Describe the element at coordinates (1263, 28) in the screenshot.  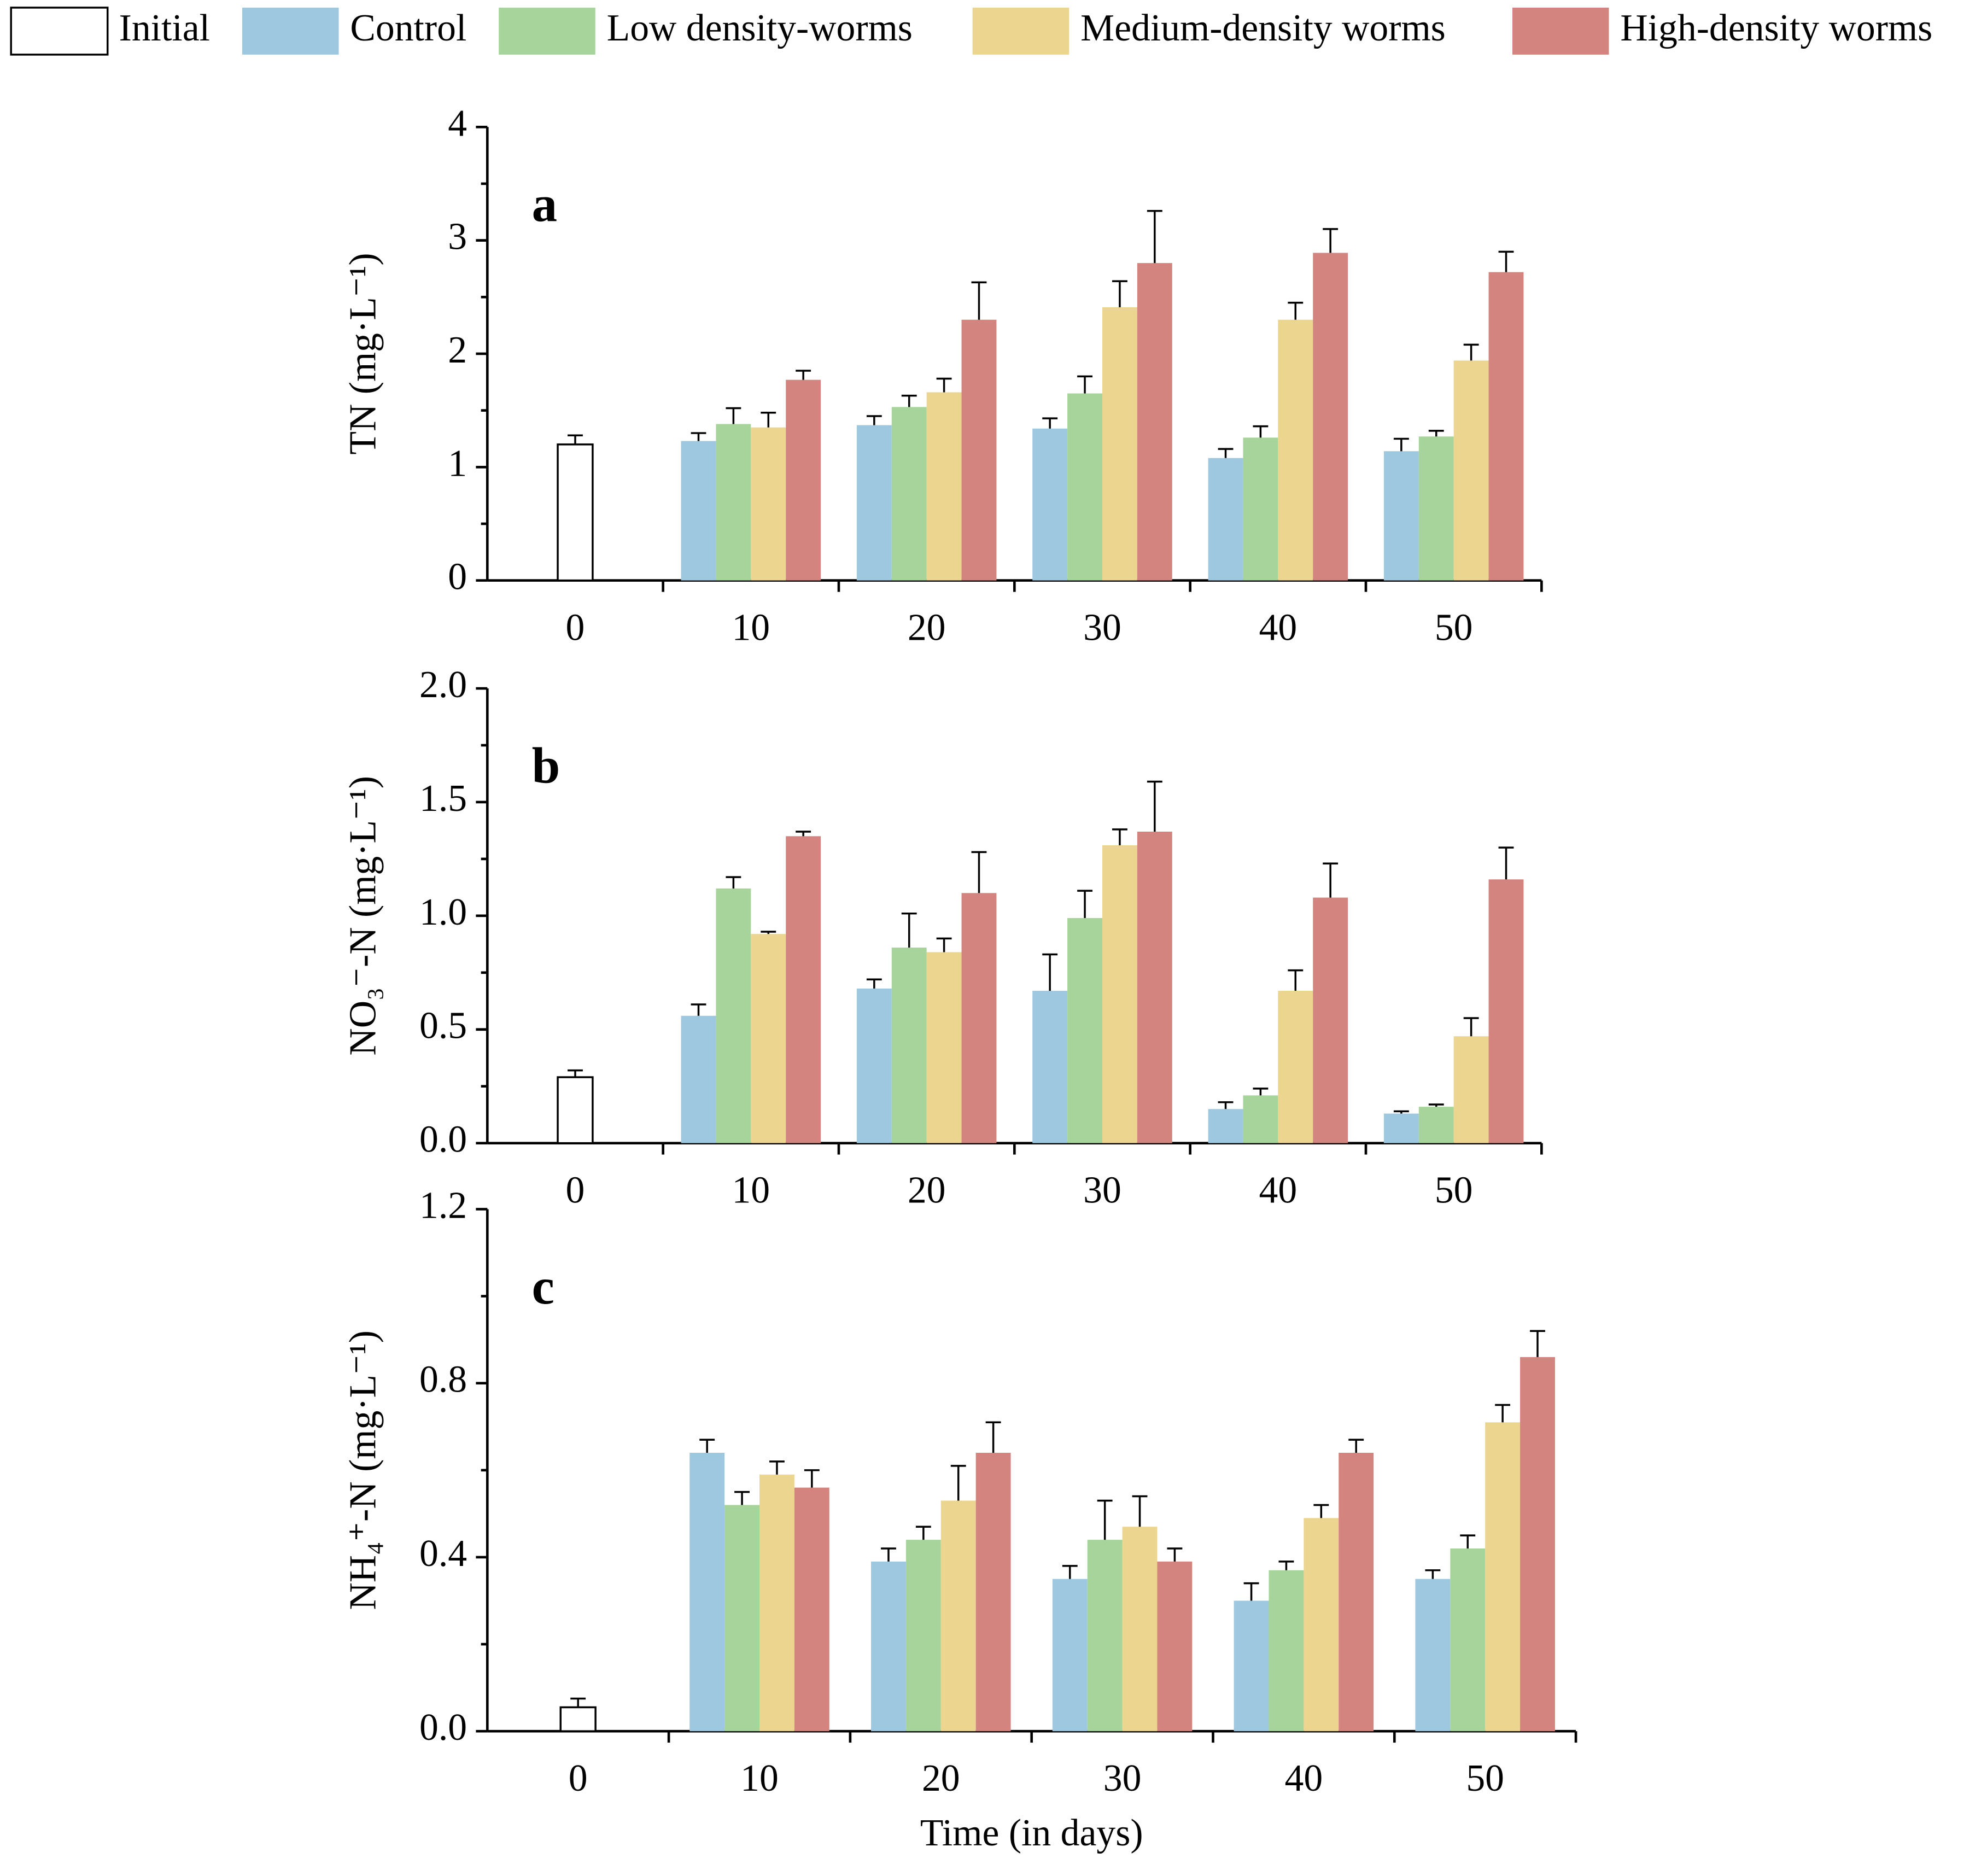
I see `legend-label: Medium-density worms` at that location.